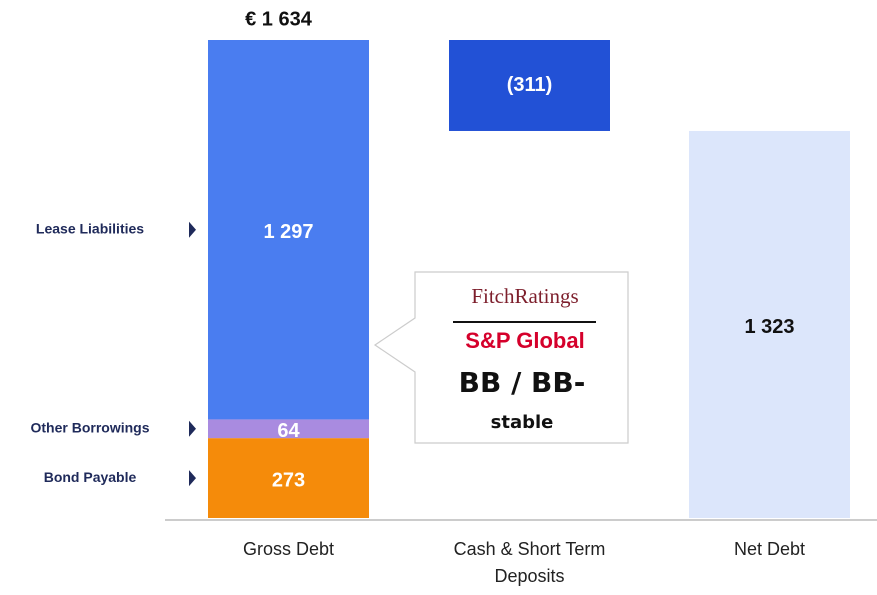 Image resolution: width=877 pixels, height=595 pixels. I want to click on x-tick-label: Gross Debt, so click(288, 549).